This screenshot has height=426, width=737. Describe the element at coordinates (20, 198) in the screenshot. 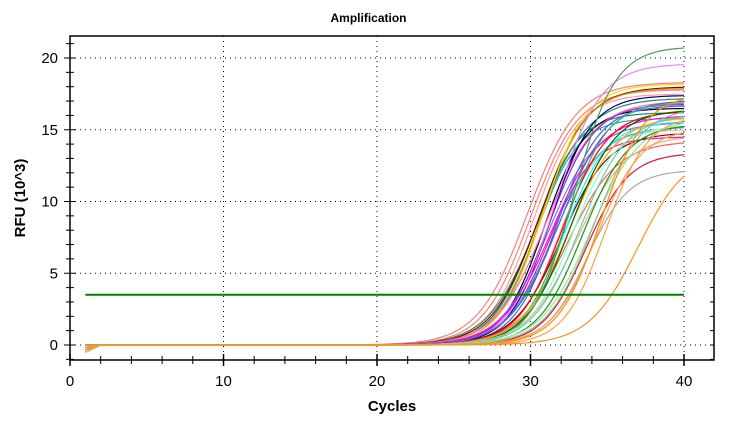

I see `y-axis-label: RFU (10^3)` at that location.